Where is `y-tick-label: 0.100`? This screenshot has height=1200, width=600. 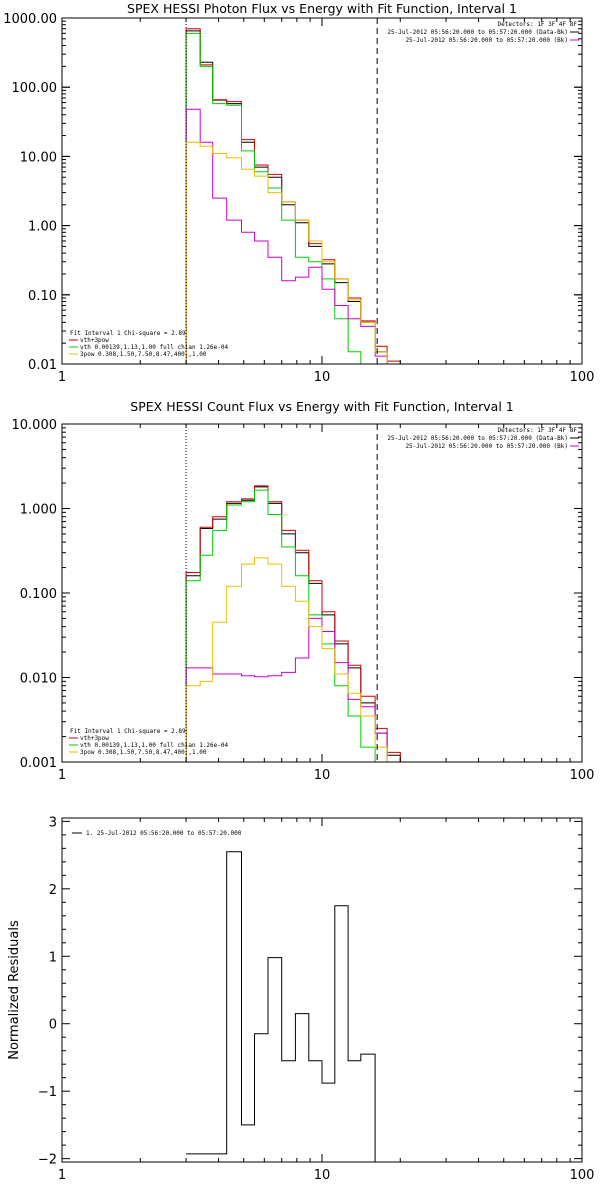 y-tick-label: 0.100 is located at coordinates (38, 594).